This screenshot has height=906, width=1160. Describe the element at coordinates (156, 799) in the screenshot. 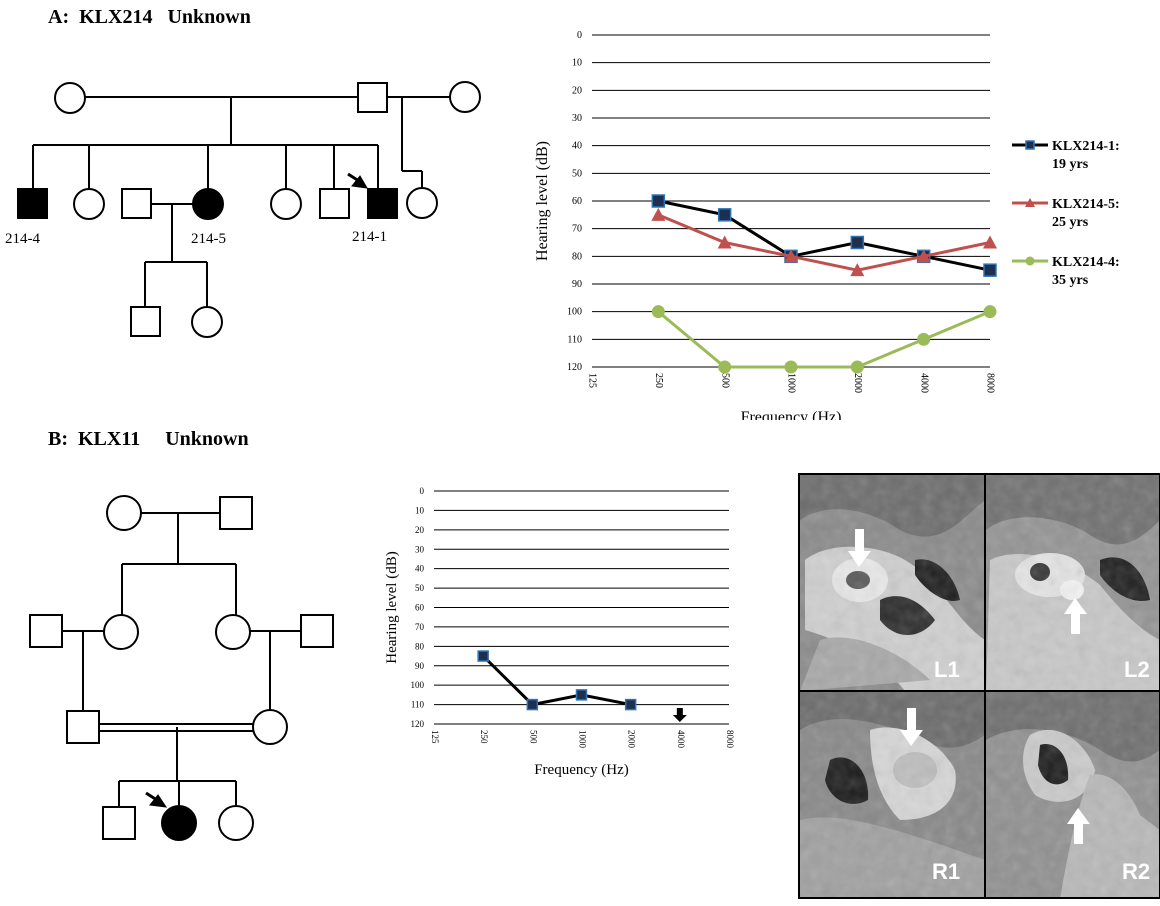

I see `proband-arrow-b` at that location.